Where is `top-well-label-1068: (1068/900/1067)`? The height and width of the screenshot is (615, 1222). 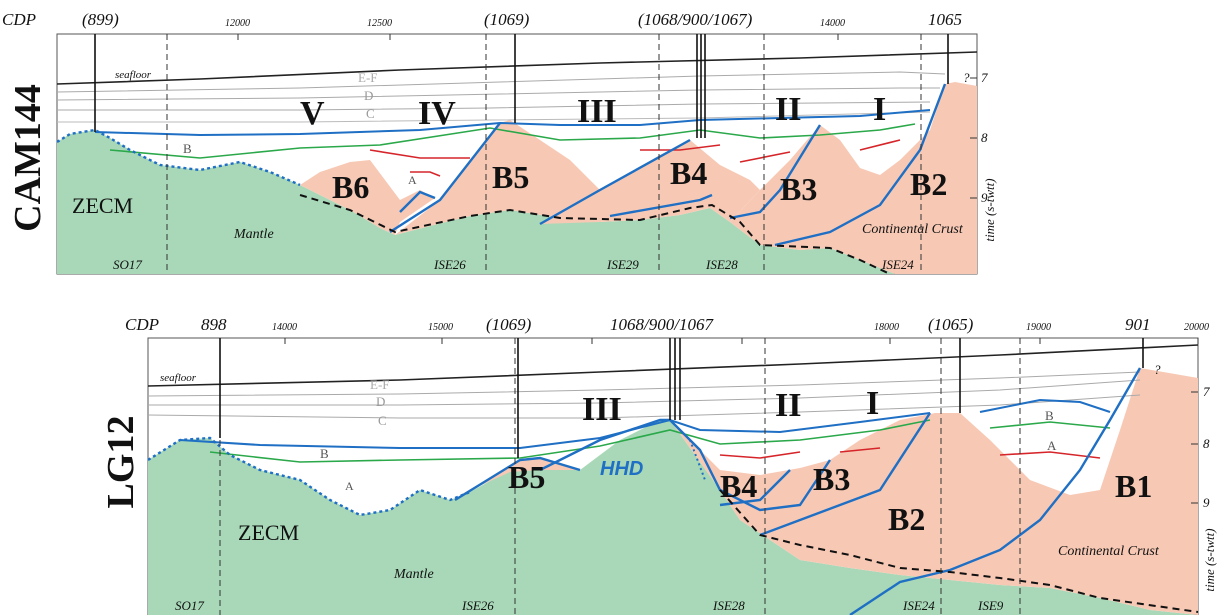 top-well-label-1068: (1068/900/1067) is located at coordinates (695, 19).